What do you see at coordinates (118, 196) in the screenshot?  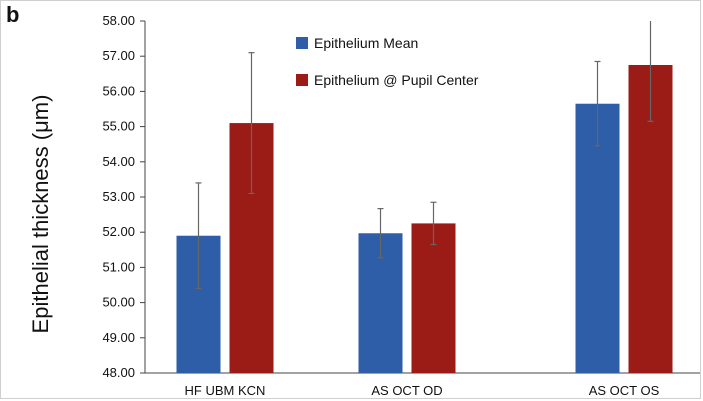 I see `y-tick-label: 53.00` at bounding box center [118, 196].